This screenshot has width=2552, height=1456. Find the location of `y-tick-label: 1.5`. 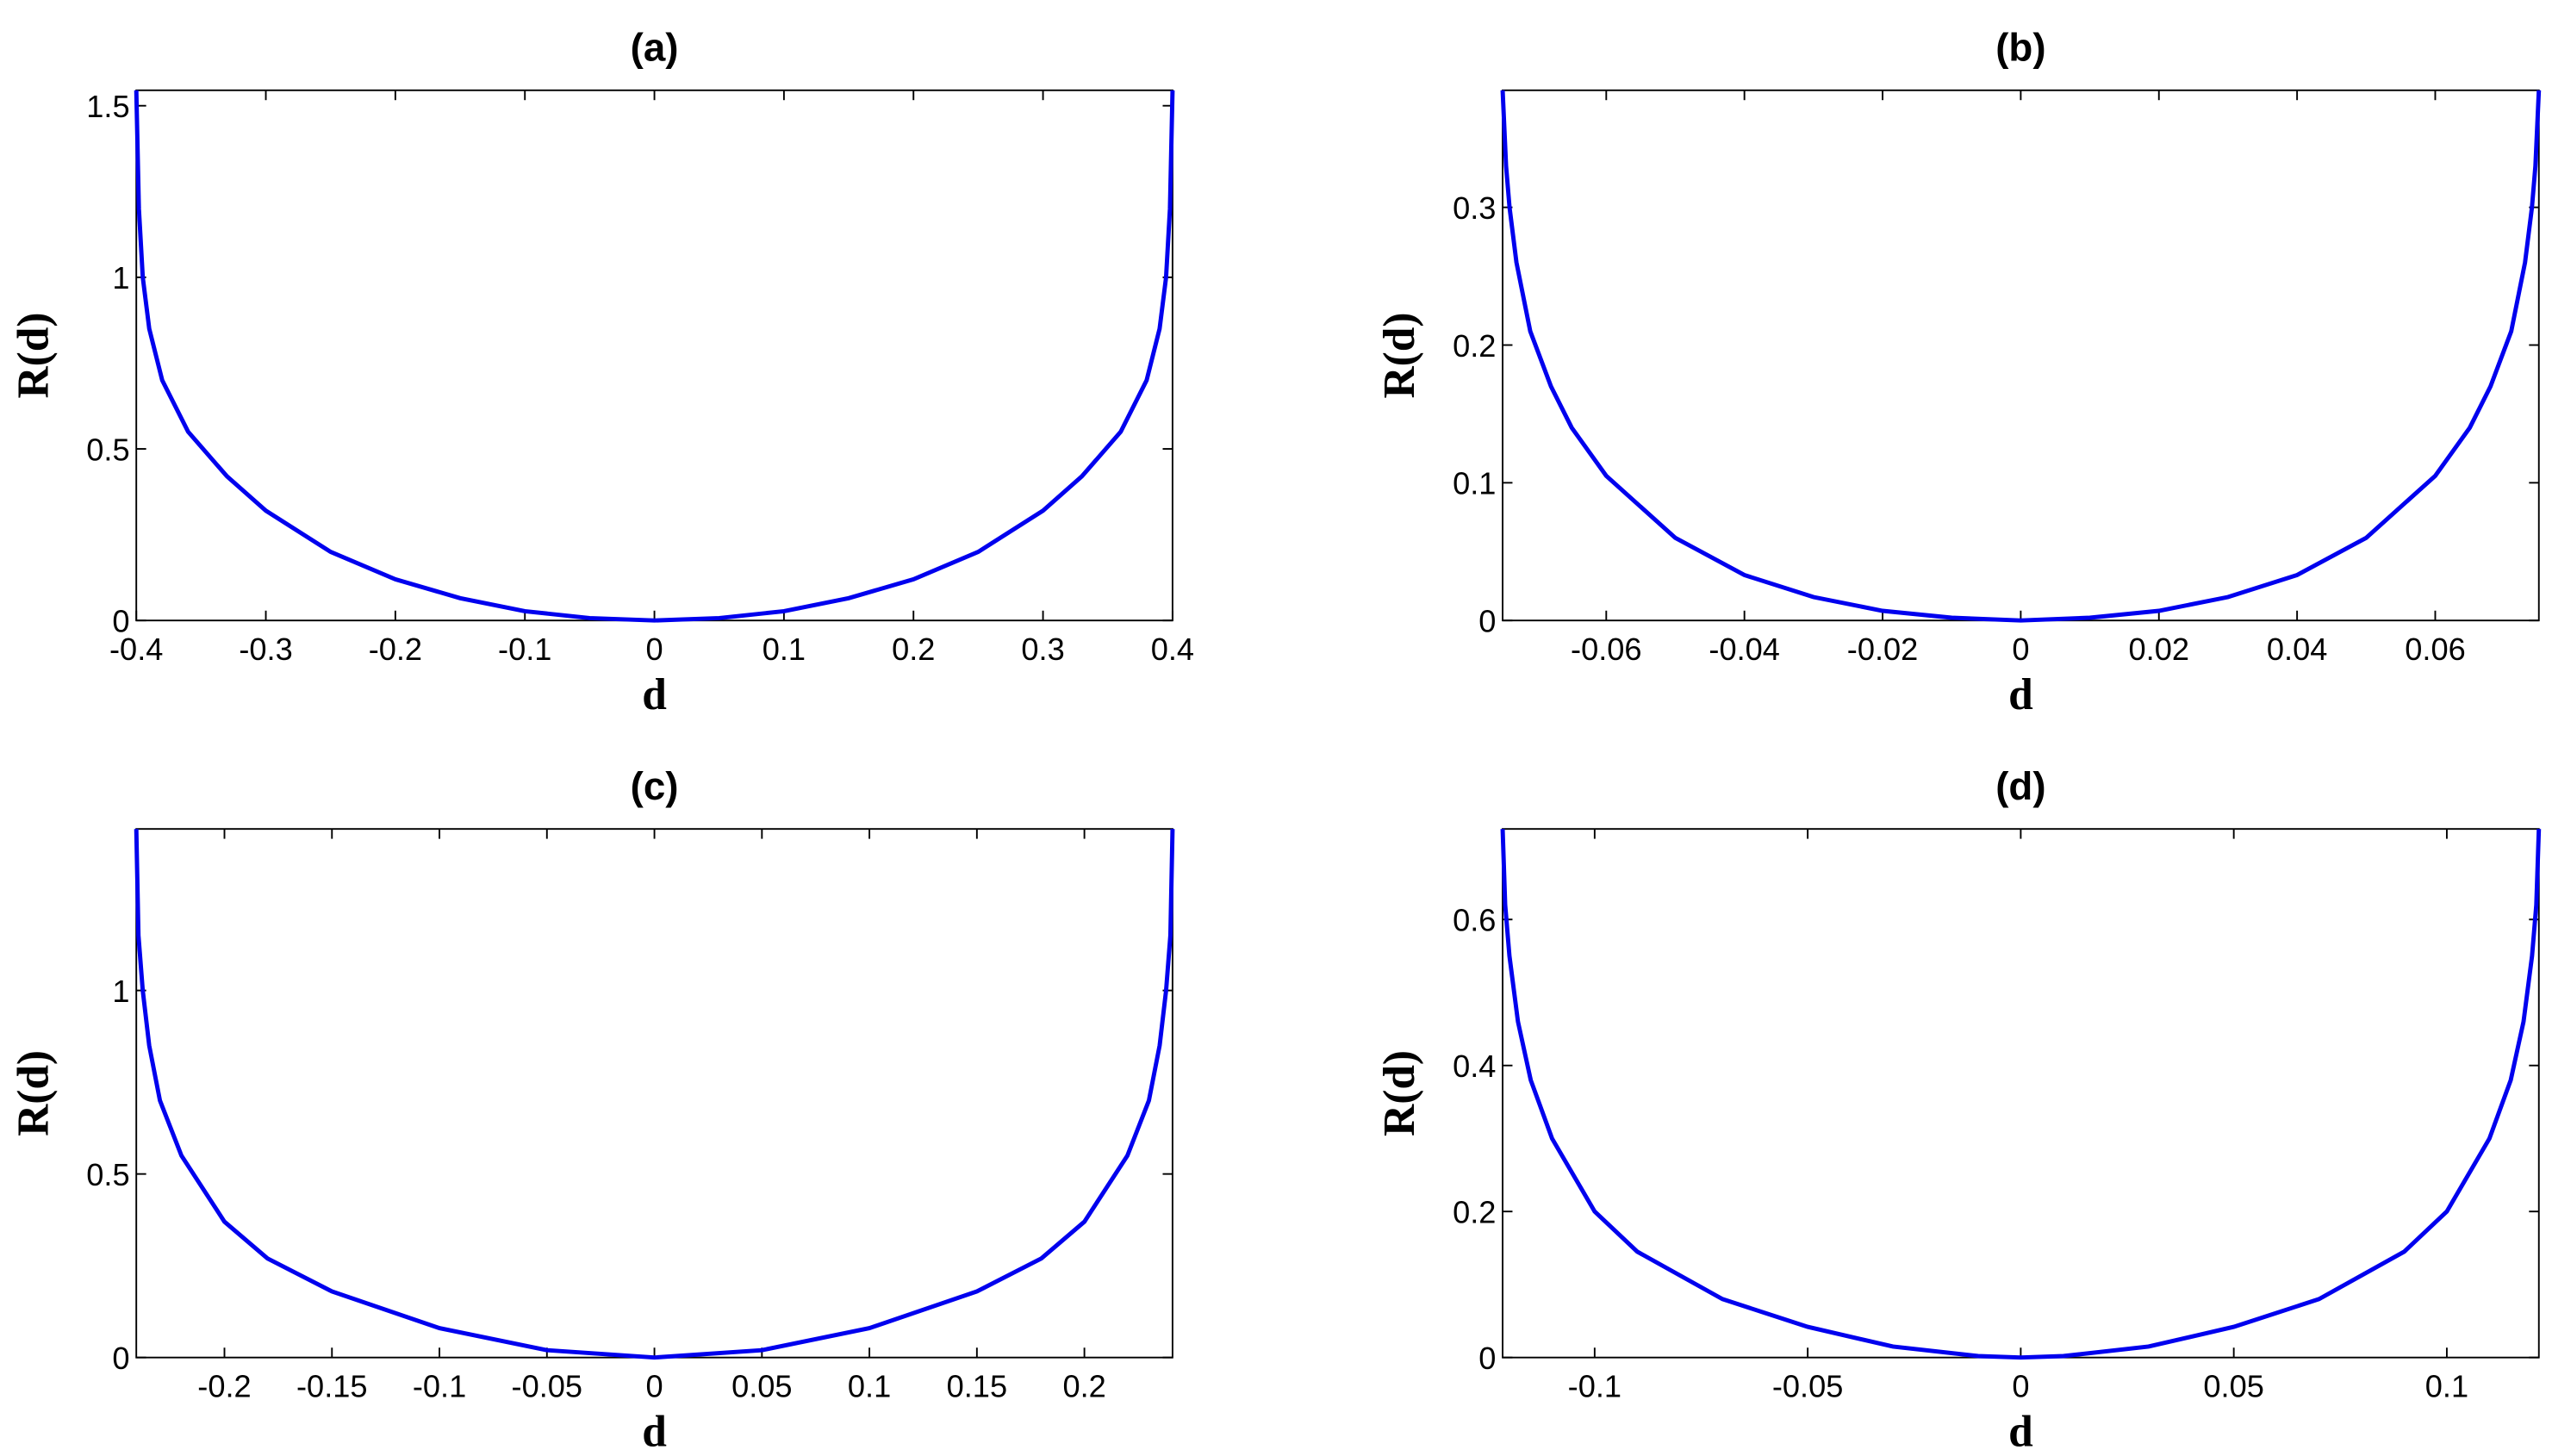

y-tick-label: 1.5 is located at coordinates (107, 107).